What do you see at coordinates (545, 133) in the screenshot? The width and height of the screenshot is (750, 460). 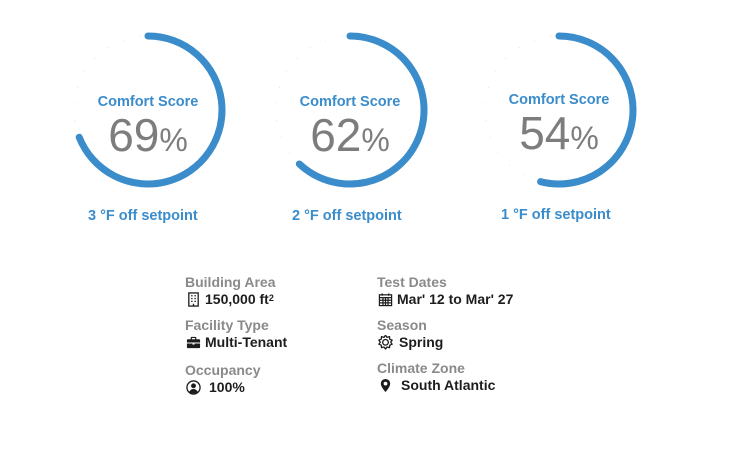 I see `gauge-score-number-3: 54` at bounding box center [545, 133].